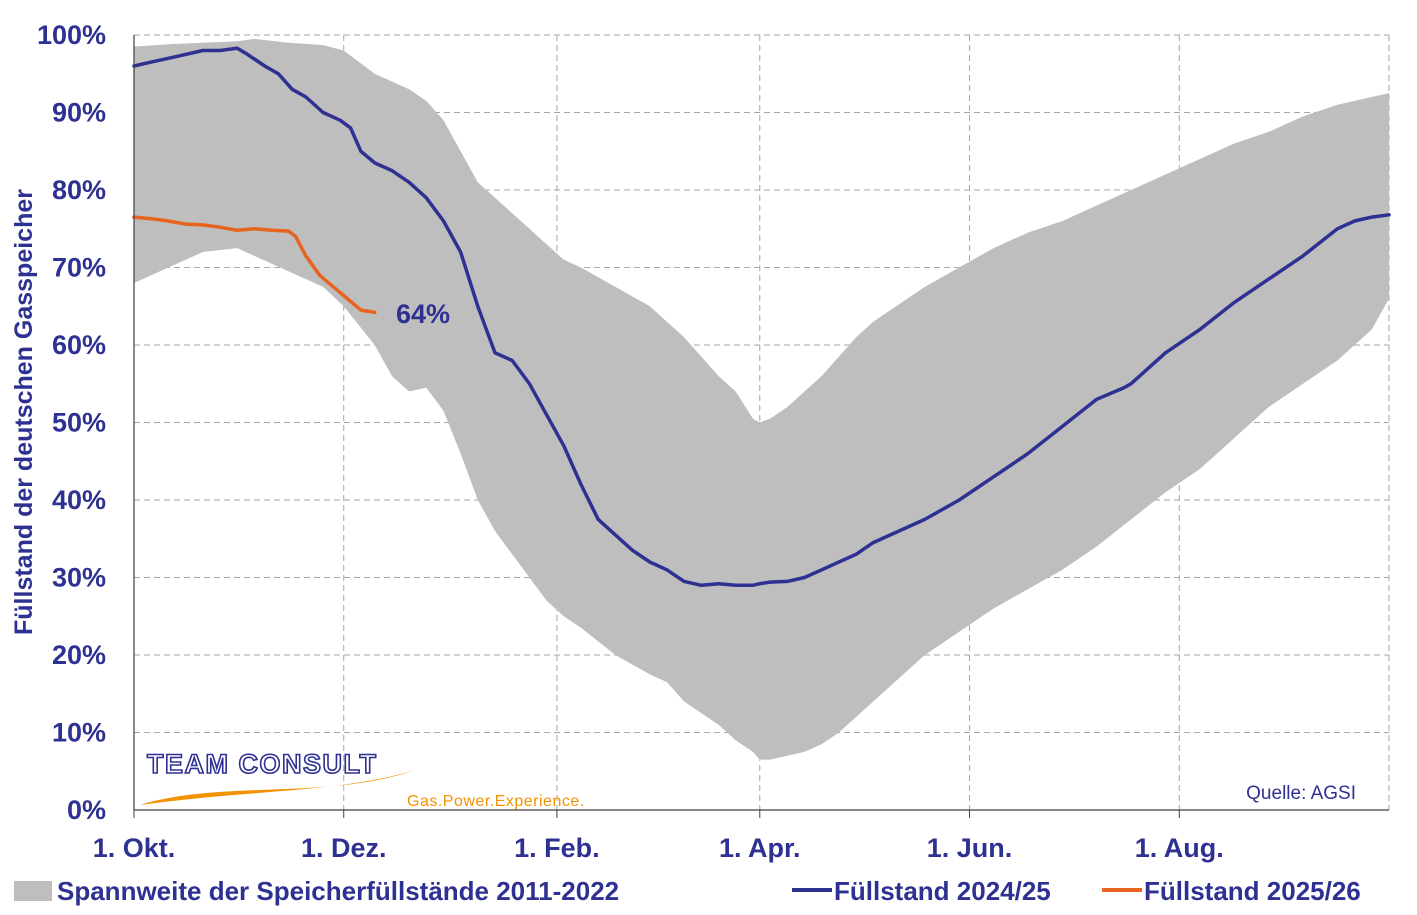 This screenshot has width=1417, height=915. Describe the element at coordinates (277, 787) in the screenshot. I see `logo-swoosh` at that location.